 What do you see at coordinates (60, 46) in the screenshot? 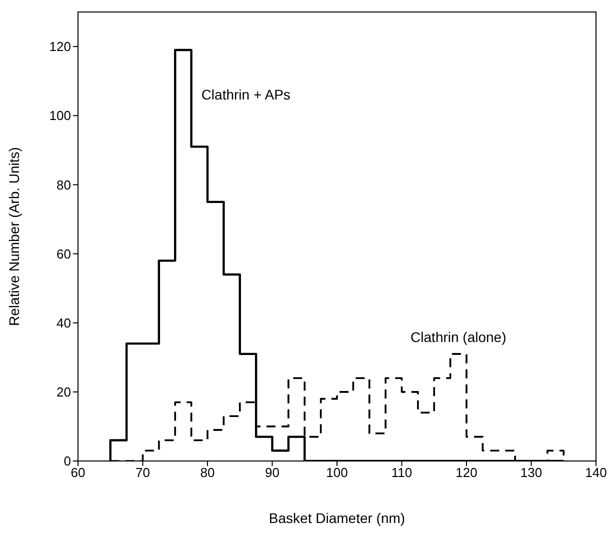
I see `y-tick-label: 120` at bounding box center [60, 46].